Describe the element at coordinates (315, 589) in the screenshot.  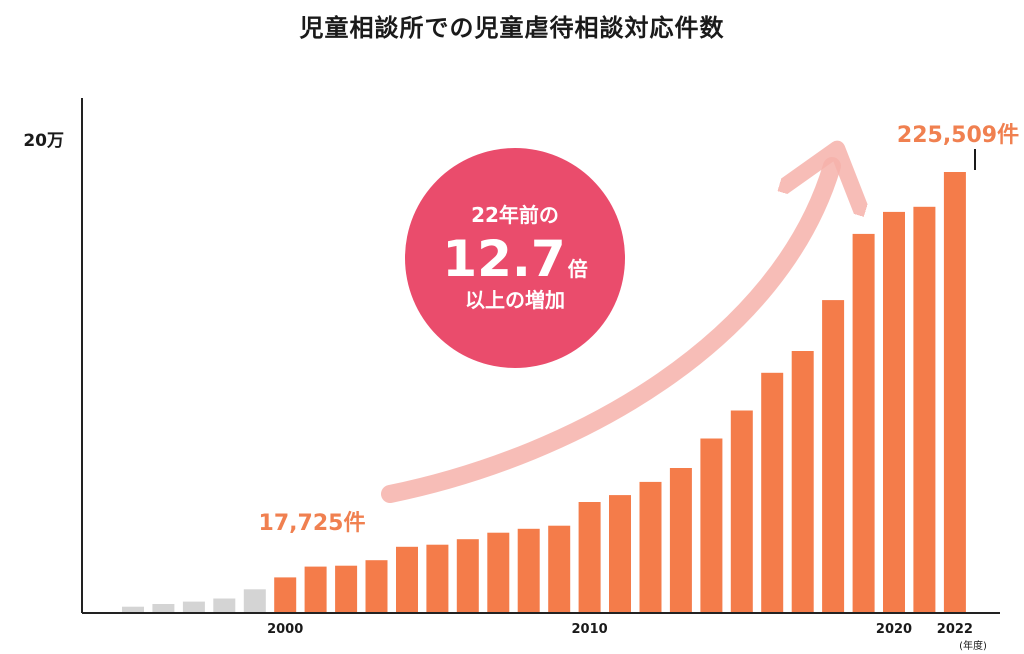
I see `bar-2001` at that location.